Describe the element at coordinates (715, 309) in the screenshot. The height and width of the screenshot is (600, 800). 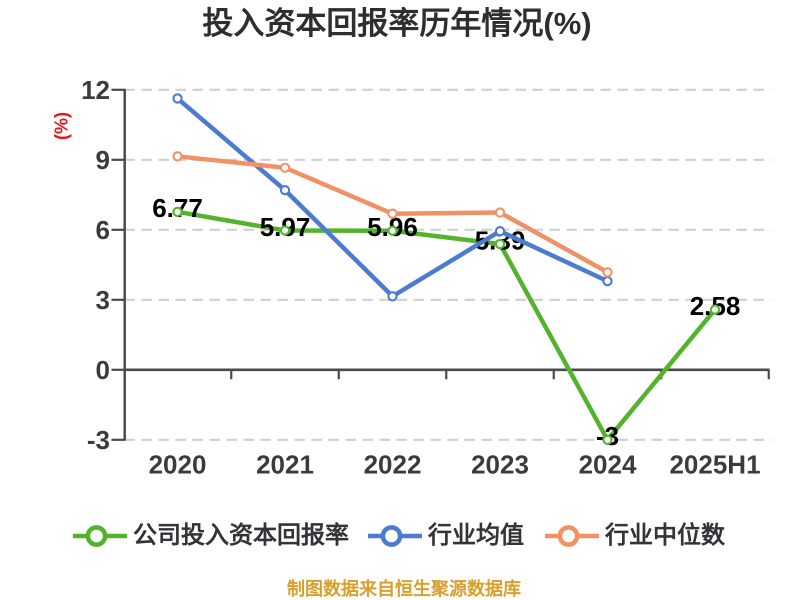
I see `data-point-company-roic-2025H1` at that location.